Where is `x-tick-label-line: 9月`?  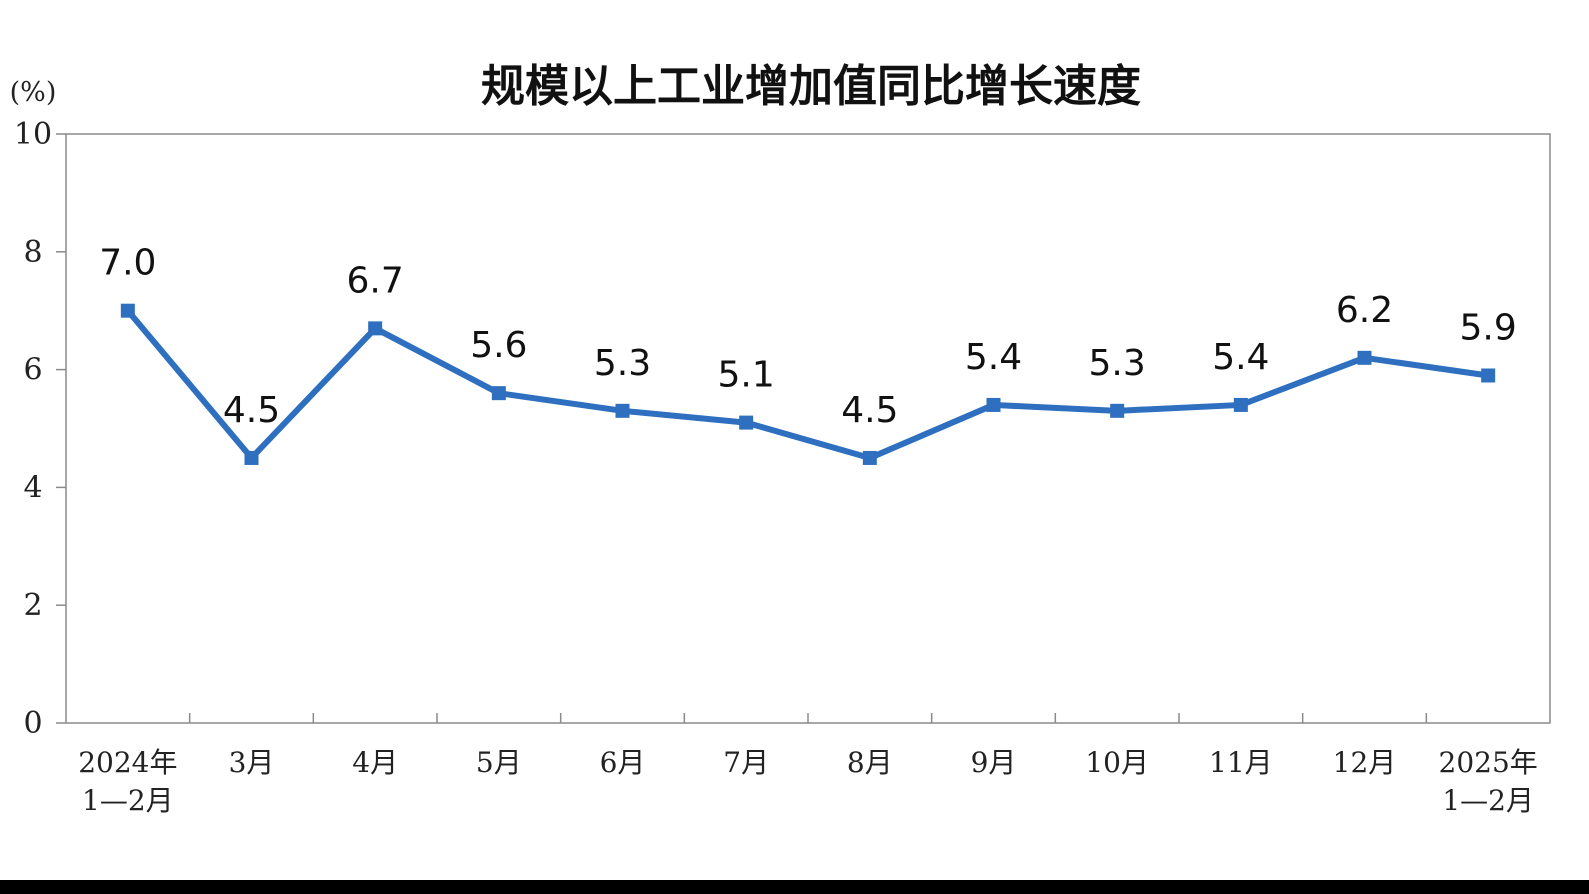
x-tick-label-line: 9月 is located at coordinates (994, 762).